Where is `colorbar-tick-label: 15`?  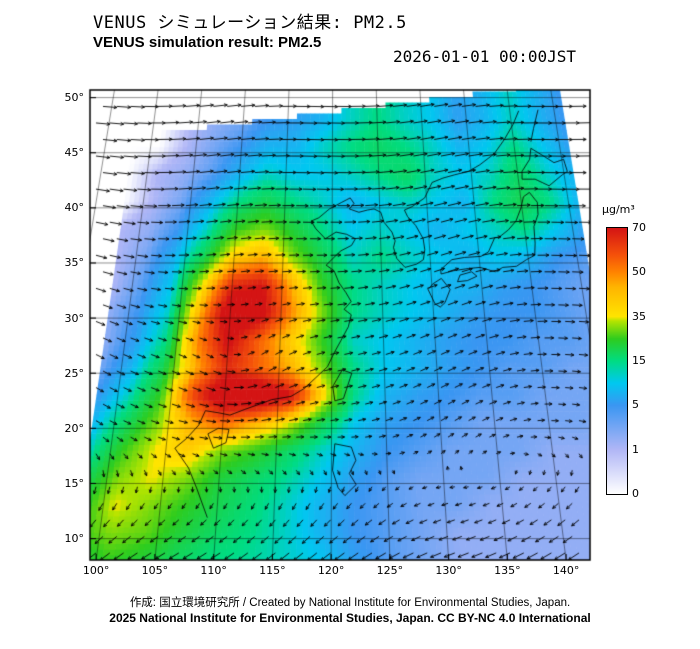 colorbar-tick-label: 15 is located at coordinates (639, 360).